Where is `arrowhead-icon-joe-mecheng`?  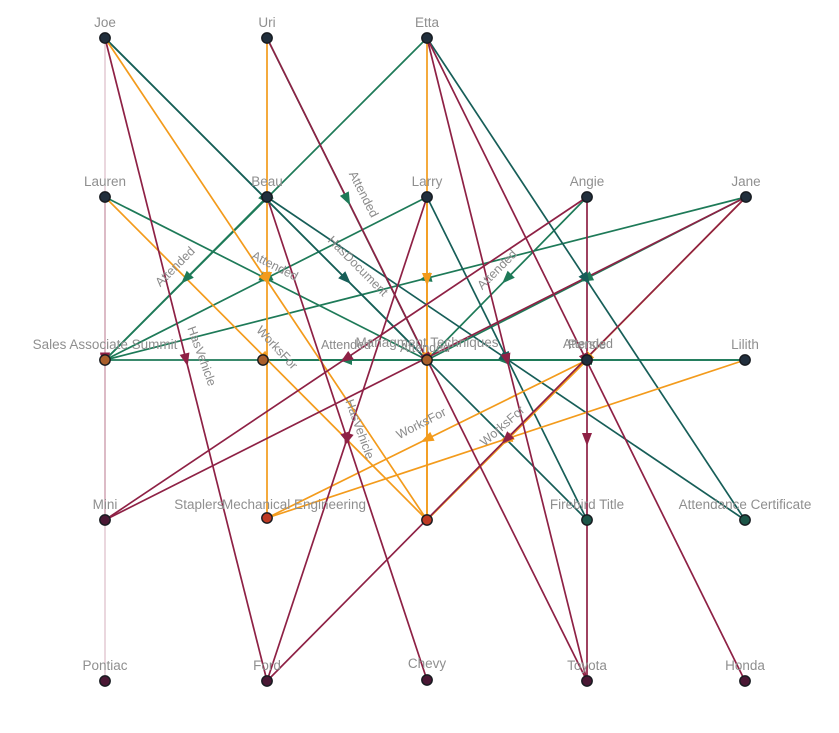 arrowhead-icon-joe-mecheng is located at coordinates (264, 278).